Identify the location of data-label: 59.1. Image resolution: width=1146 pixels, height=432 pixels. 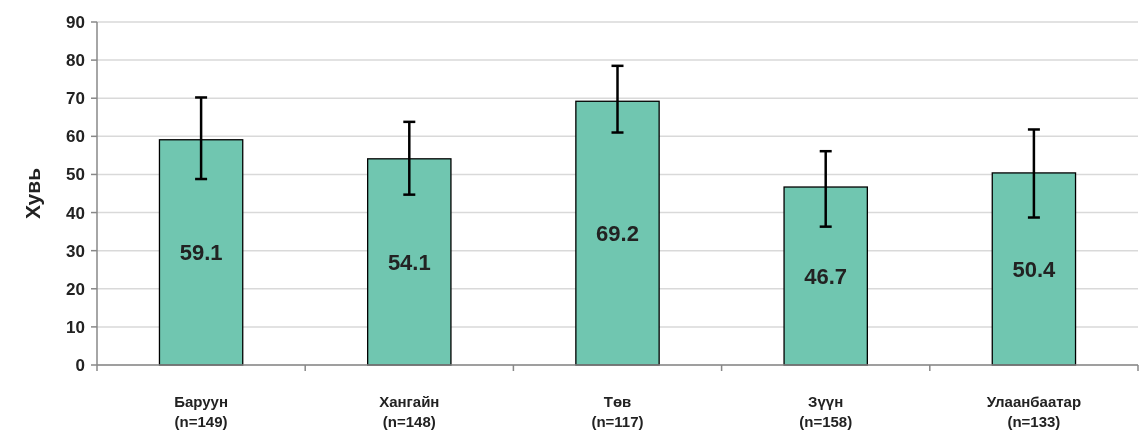
(201, 253).